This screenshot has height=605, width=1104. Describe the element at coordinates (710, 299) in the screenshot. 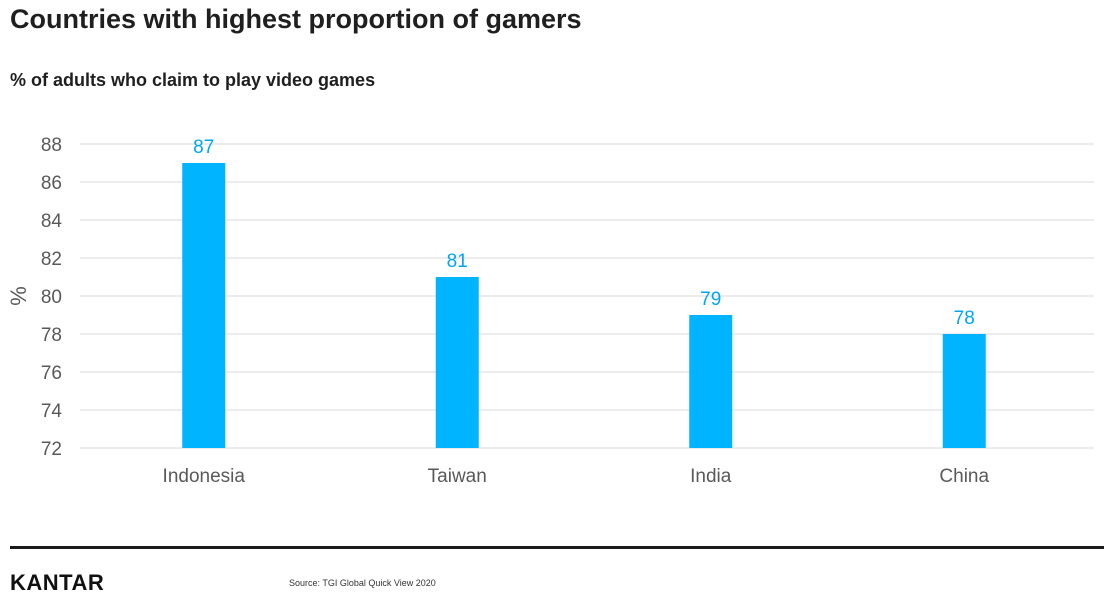

I see `data-label: 79` at that location.